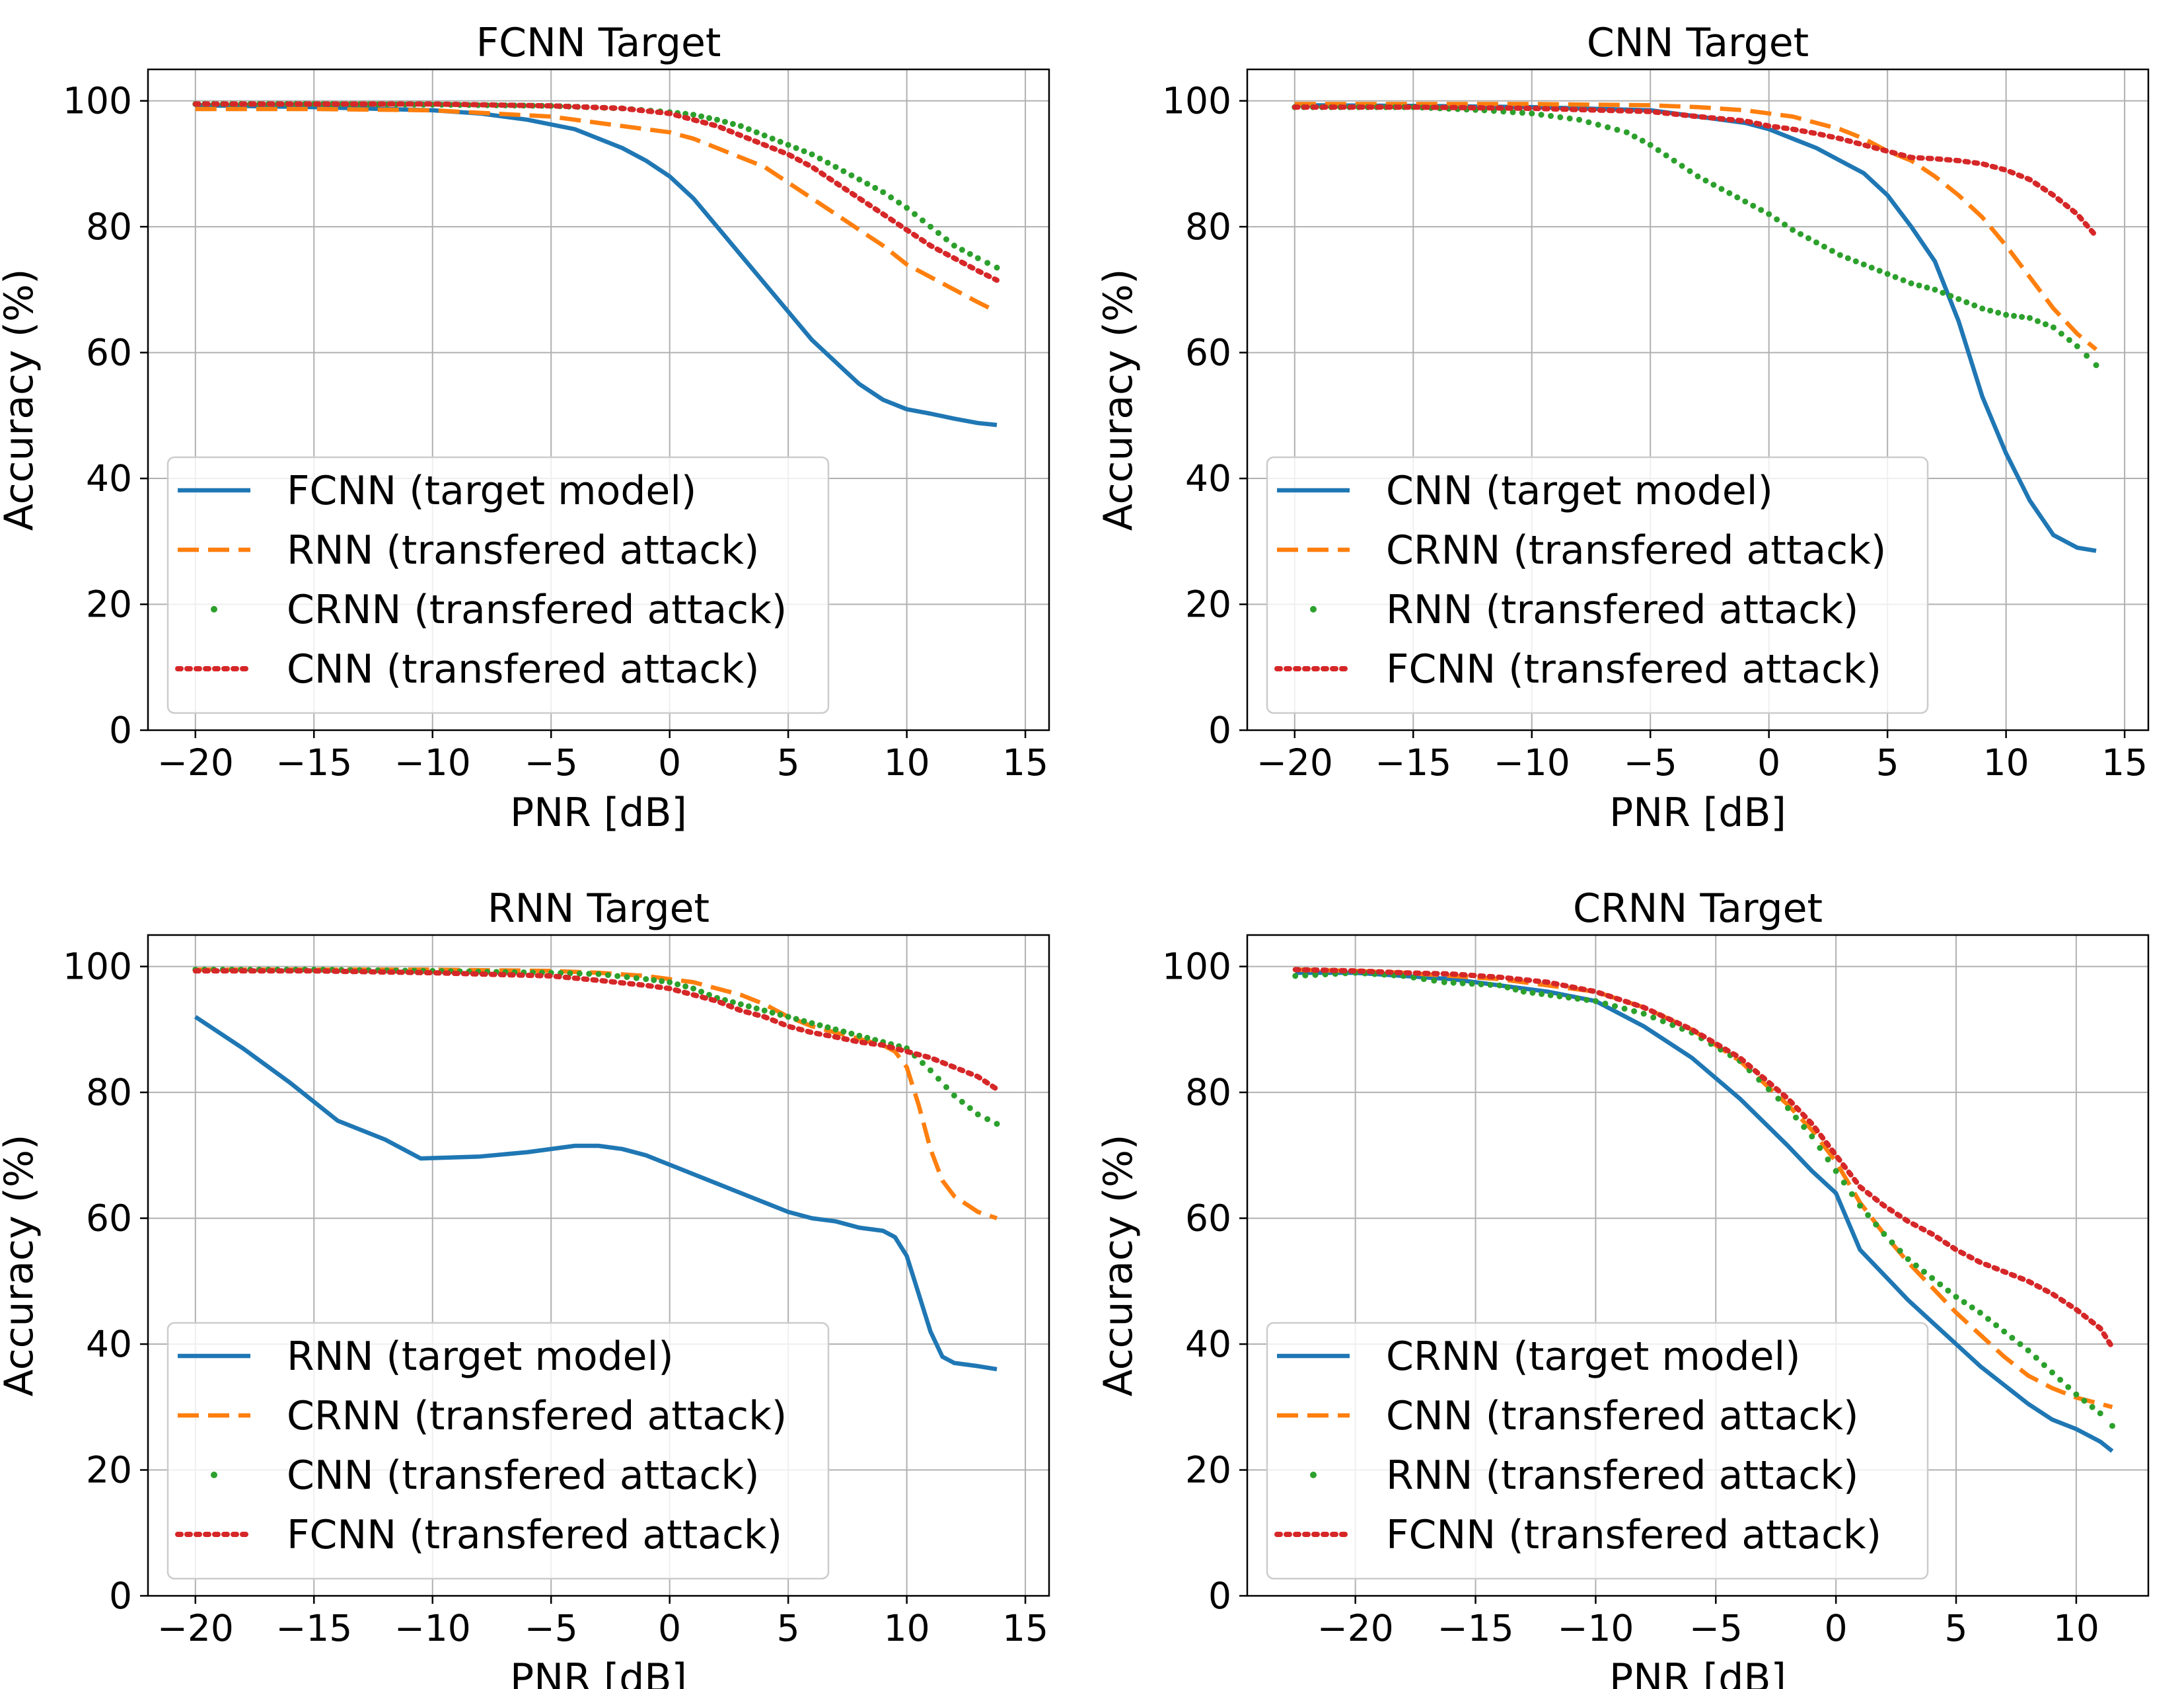 Image resolution: width=2184 pixels, height=1689 pixels. I want to click on x-tick-label: −10, so click(1532, 762).